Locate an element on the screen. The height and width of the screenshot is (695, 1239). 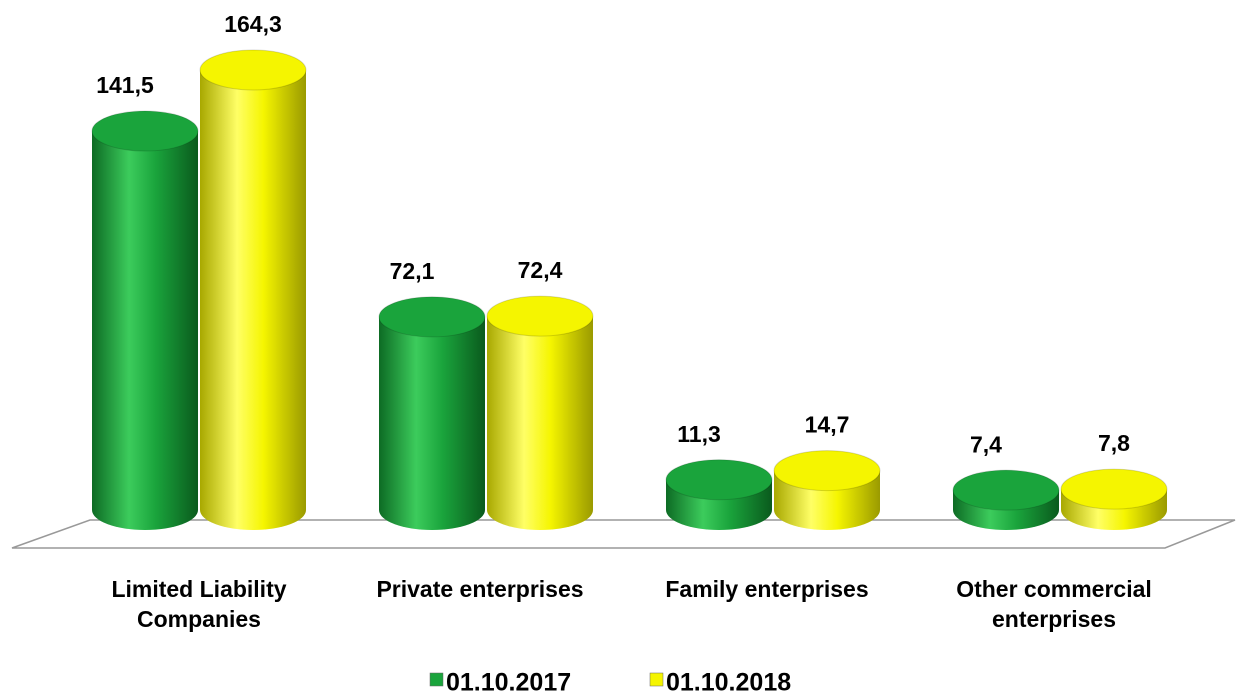
value-label: 72,4 is located at coordinates (540, 270).